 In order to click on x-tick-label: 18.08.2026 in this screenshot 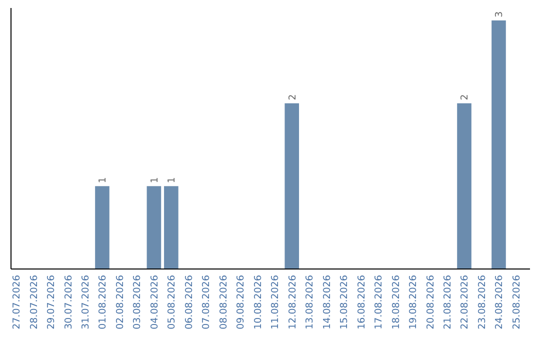, I will do `click(396, 302)`.